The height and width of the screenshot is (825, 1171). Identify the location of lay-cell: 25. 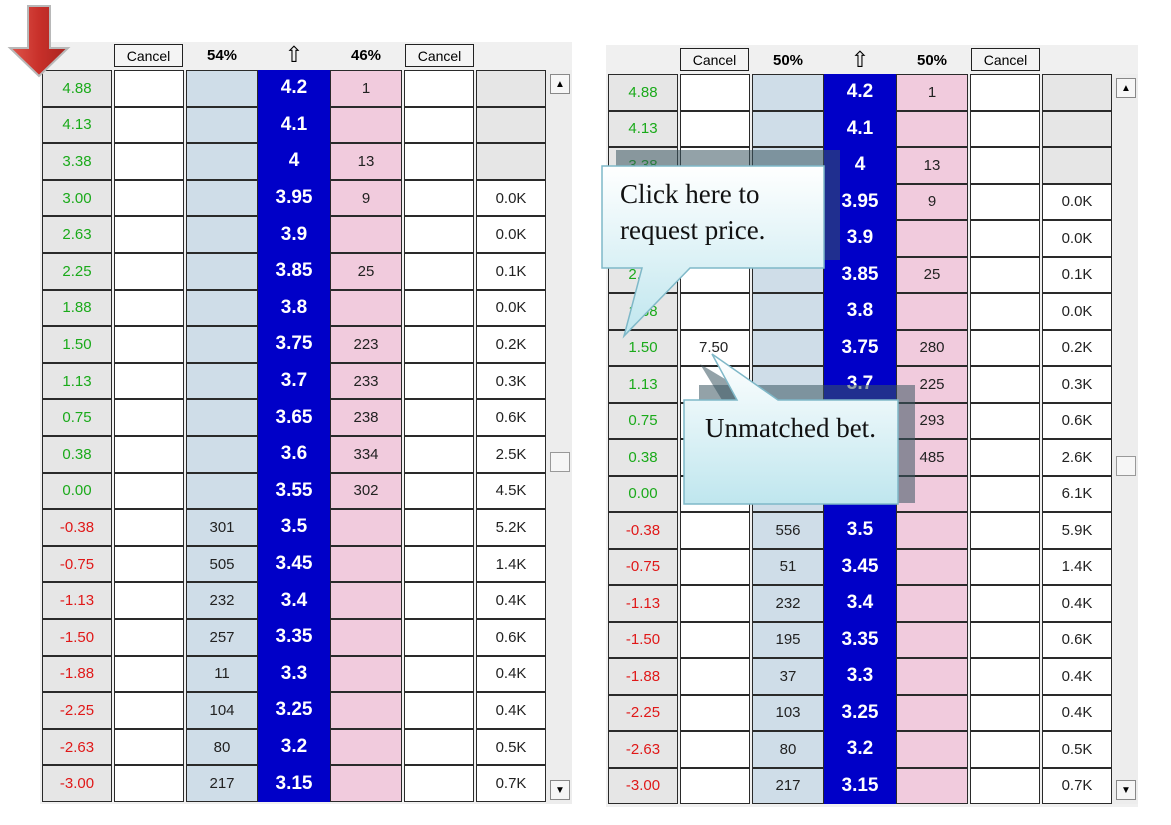
(366, 271).